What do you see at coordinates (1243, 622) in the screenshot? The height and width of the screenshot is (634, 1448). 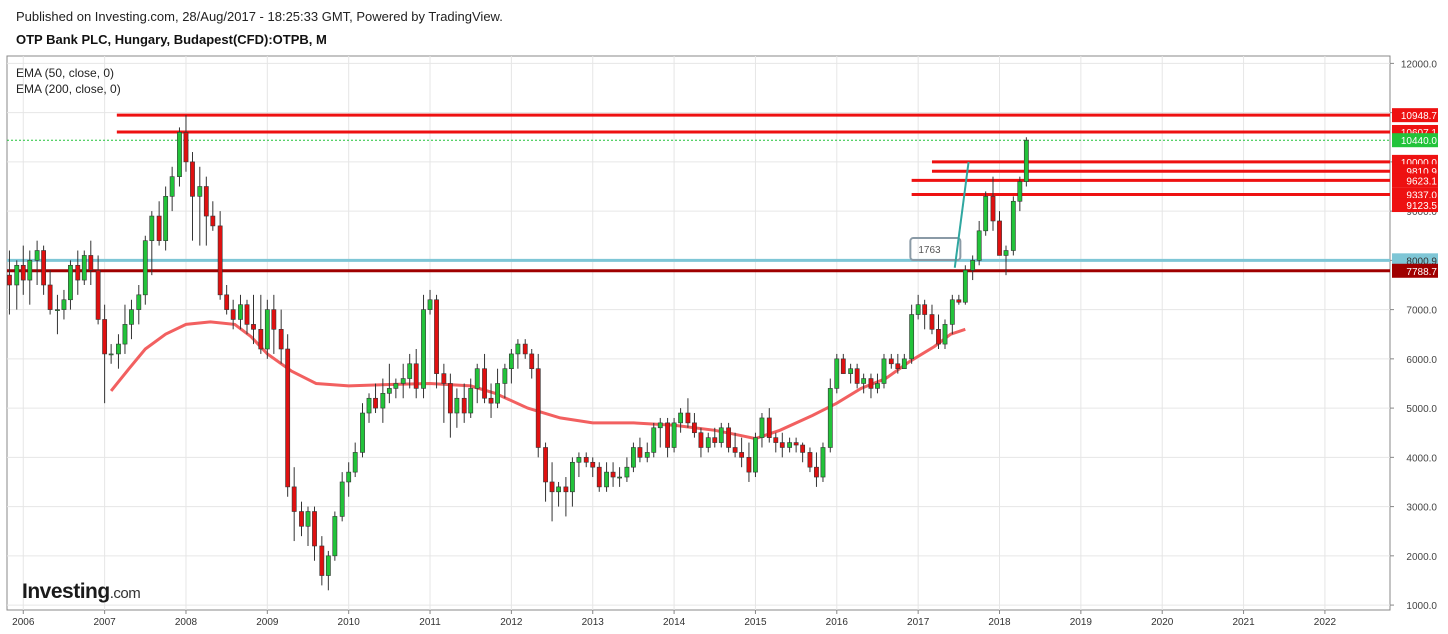 I see `x-tick-label: 2021` at bounding box center [1243, 622].